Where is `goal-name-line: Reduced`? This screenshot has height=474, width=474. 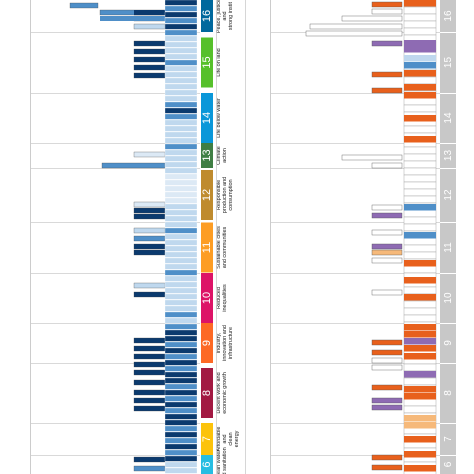
goal-name-line: Reduced is located at coordinates (219, 298).